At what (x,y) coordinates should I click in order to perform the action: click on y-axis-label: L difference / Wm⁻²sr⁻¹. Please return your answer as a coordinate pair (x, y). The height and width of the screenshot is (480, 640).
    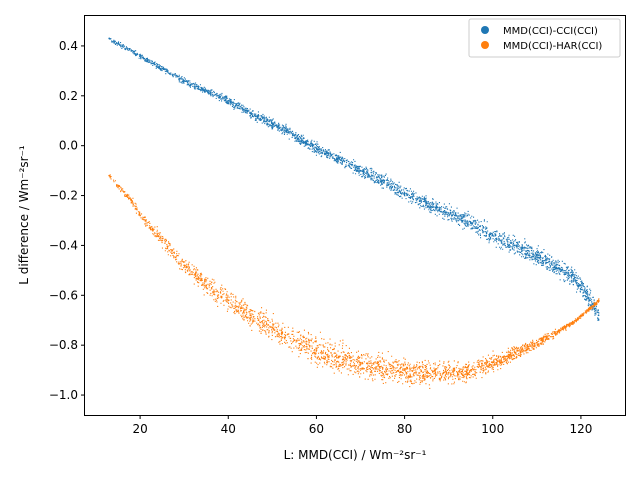
    Looking at the image, I should click on (24, 215).